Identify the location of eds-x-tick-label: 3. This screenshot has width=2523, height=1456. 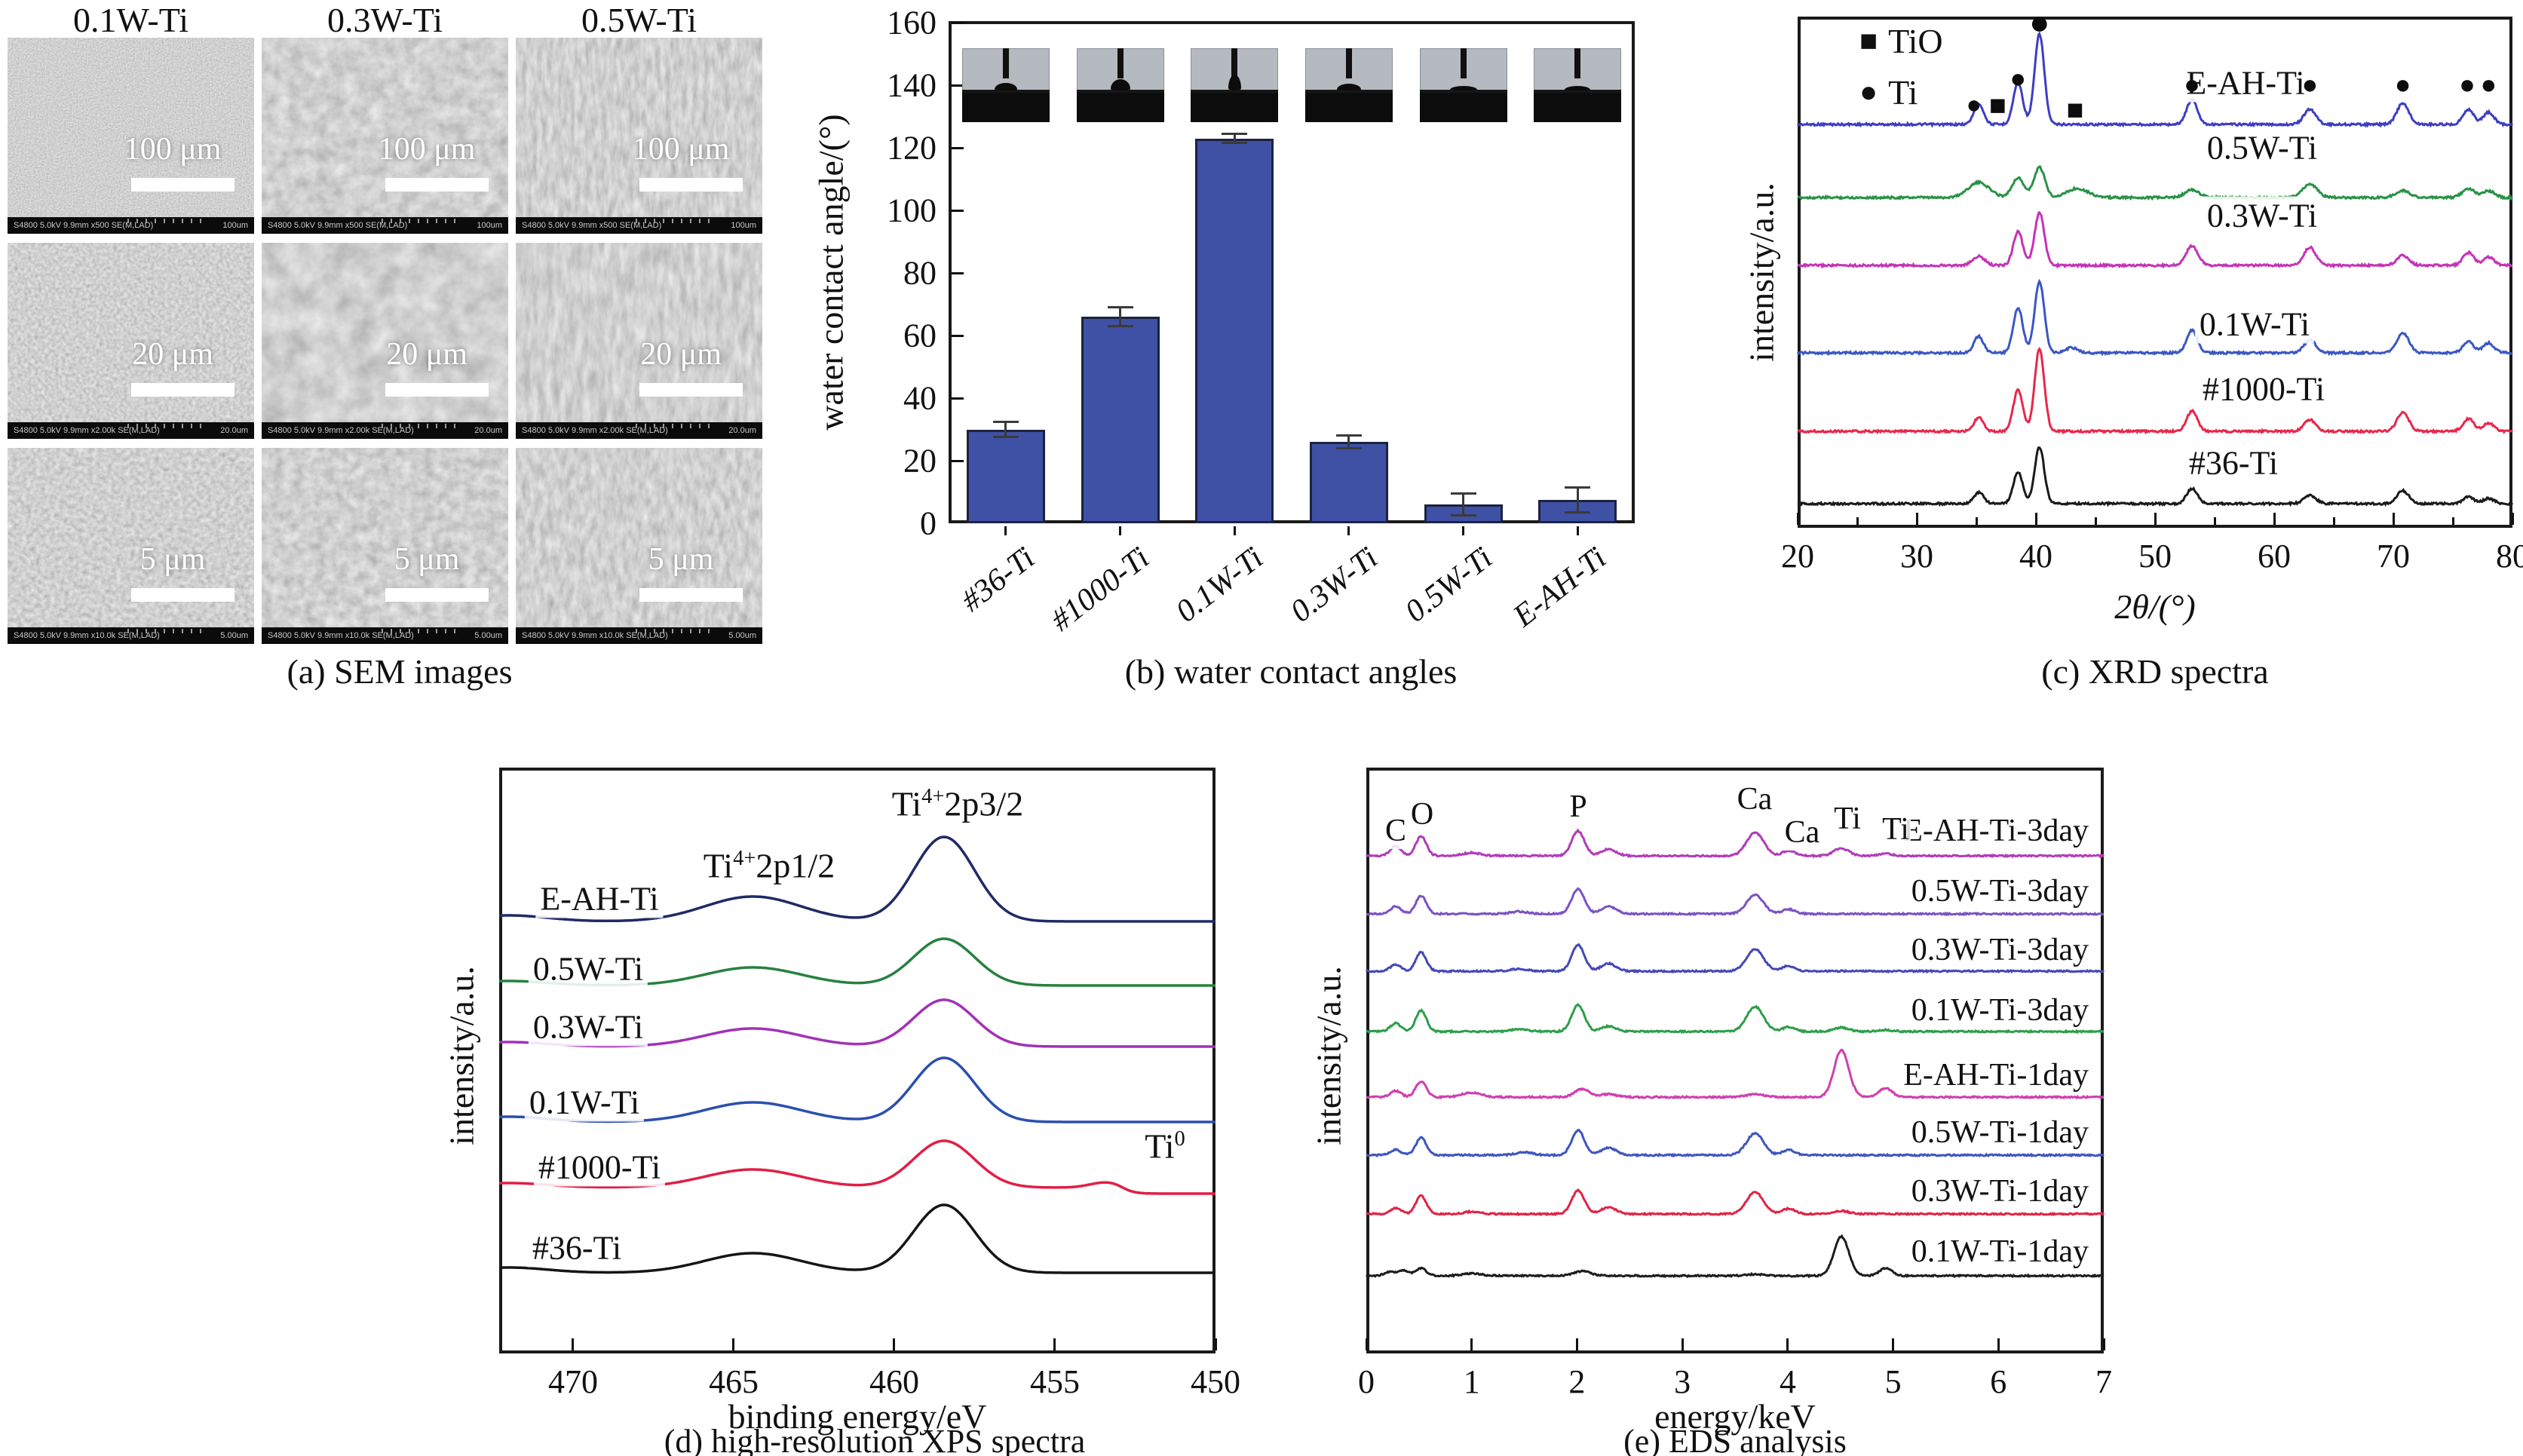
(1682, 1381).